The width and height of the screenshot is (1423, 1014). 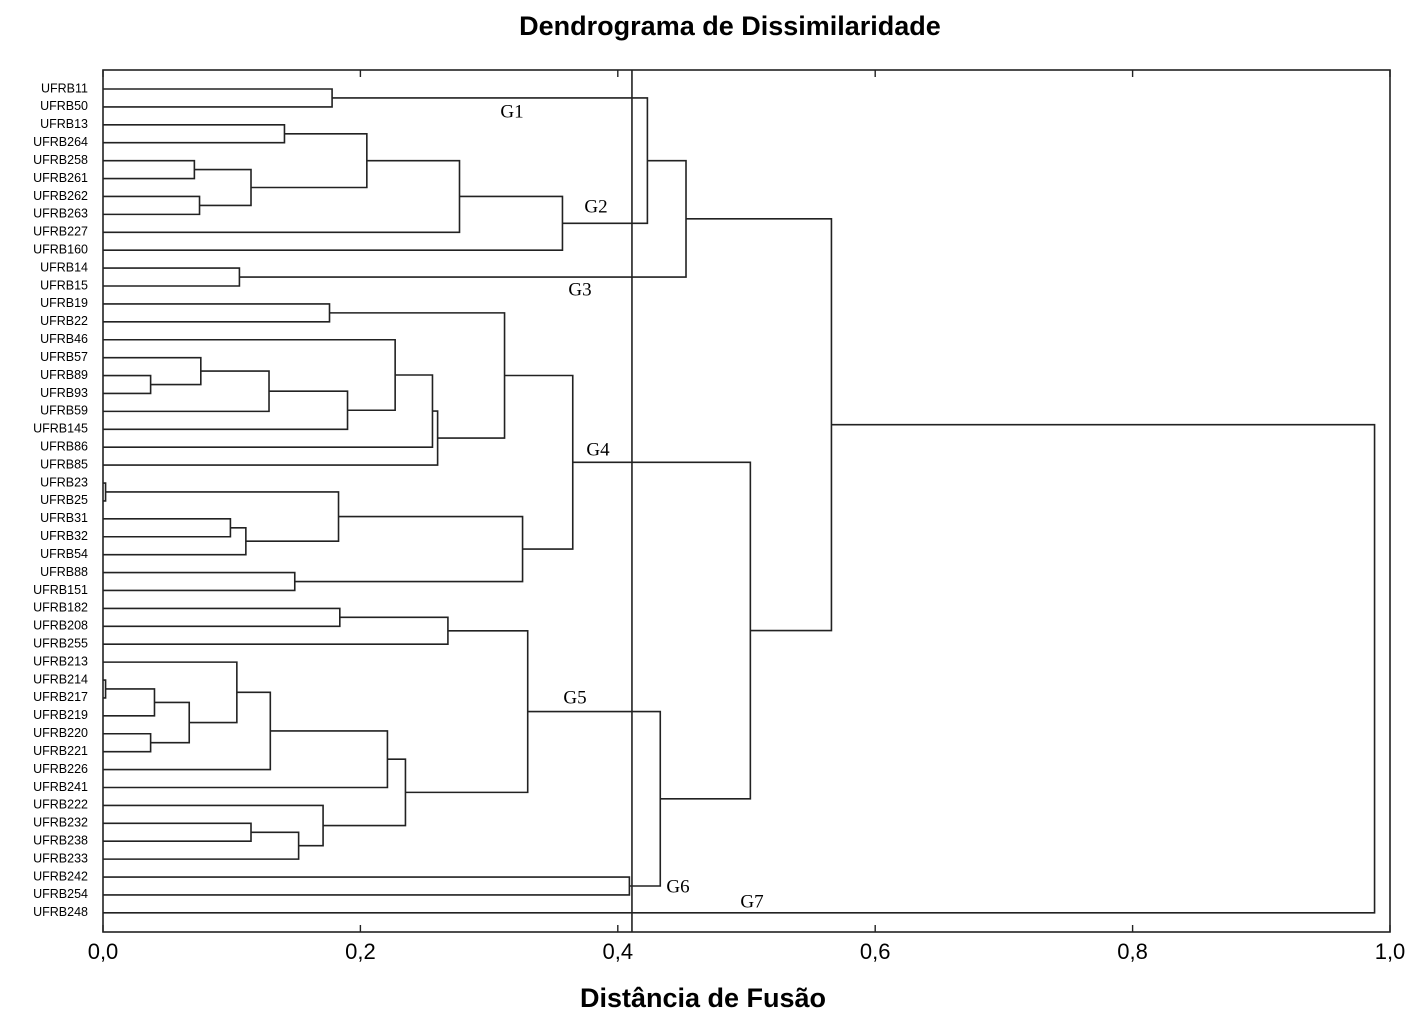 I want to click on group-label: G5, so click(x=574, y=697).